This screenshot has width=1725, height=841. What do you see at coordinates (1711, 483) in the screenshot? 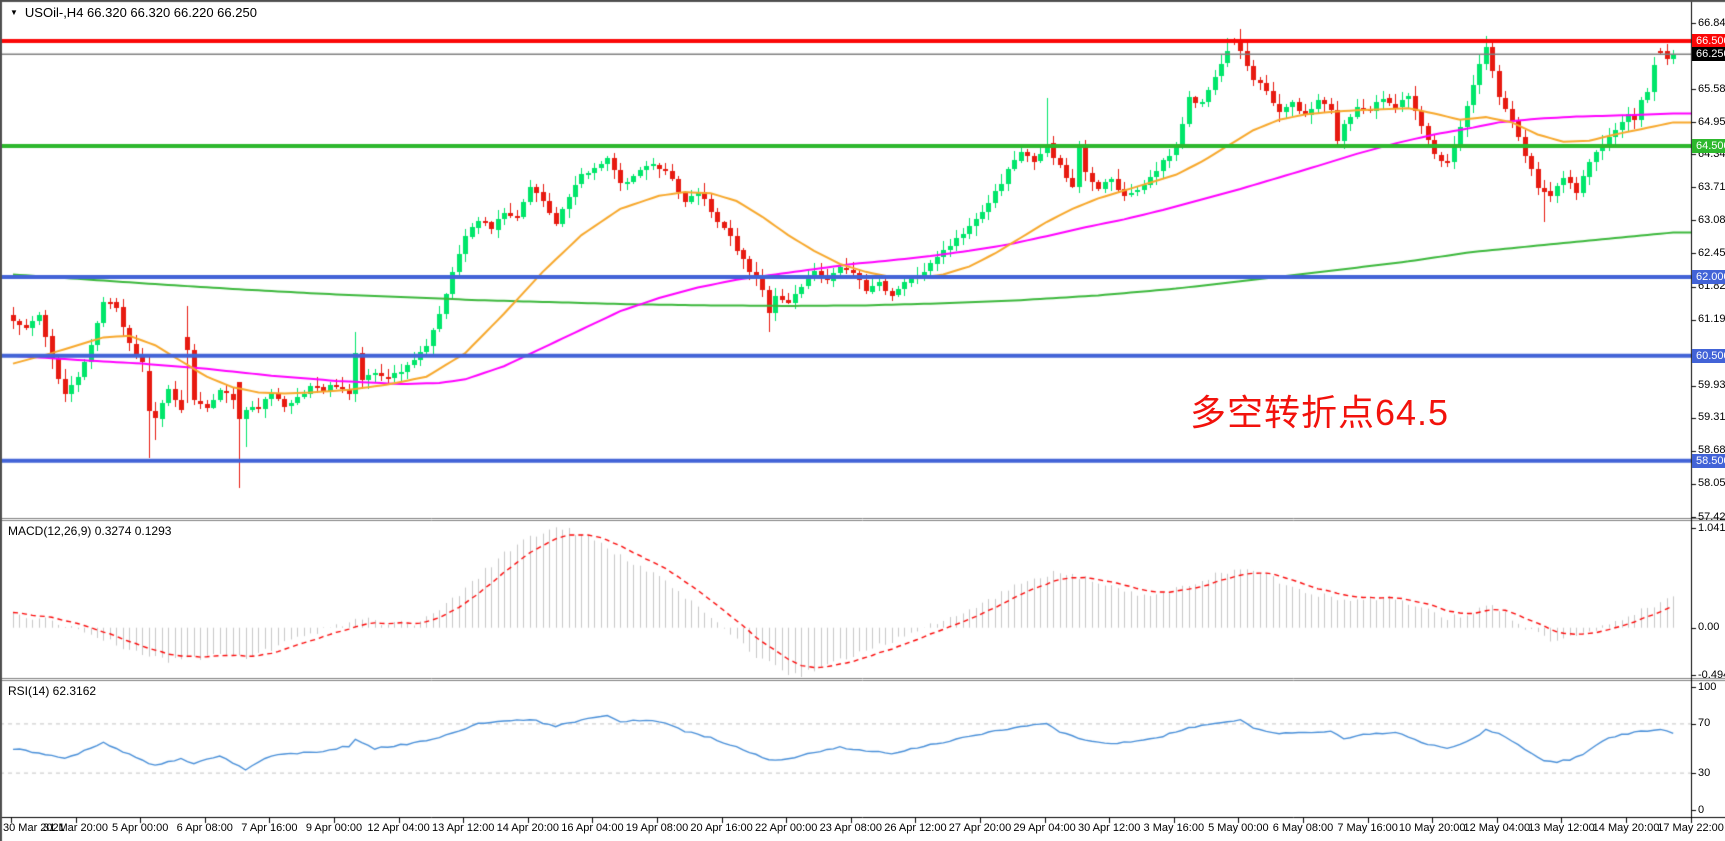
I see `price-axis-tick: 58.055` at bounding box center [1711, 483].